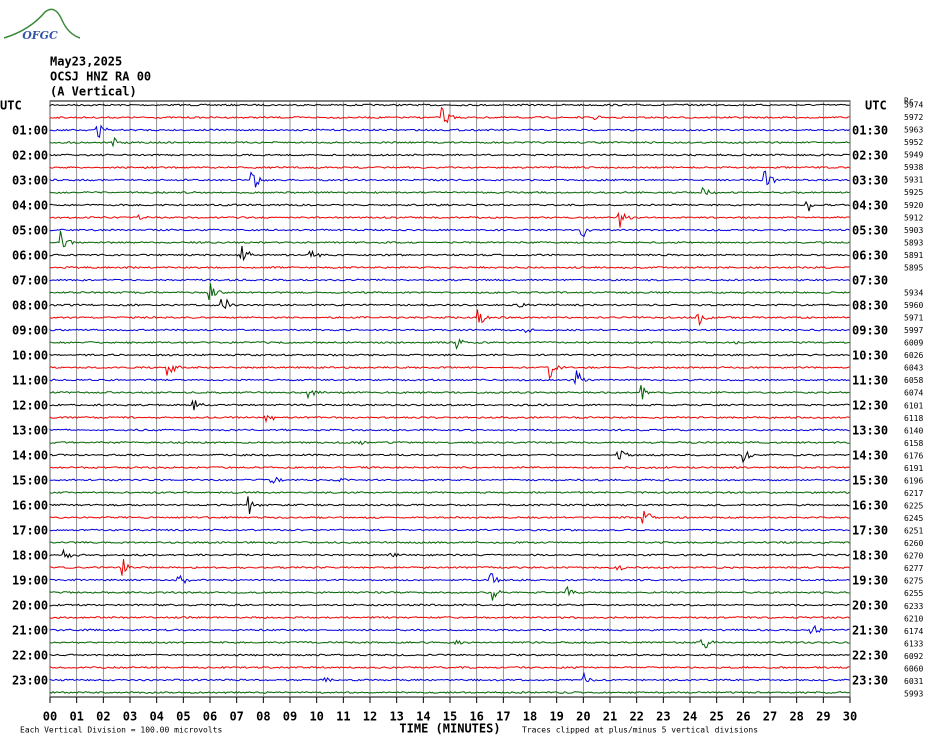 This screenshot has width=930, height=748. Describe the element at coordinates (913, 430) in the screenshot. I see `count-label: 6140` at that location.